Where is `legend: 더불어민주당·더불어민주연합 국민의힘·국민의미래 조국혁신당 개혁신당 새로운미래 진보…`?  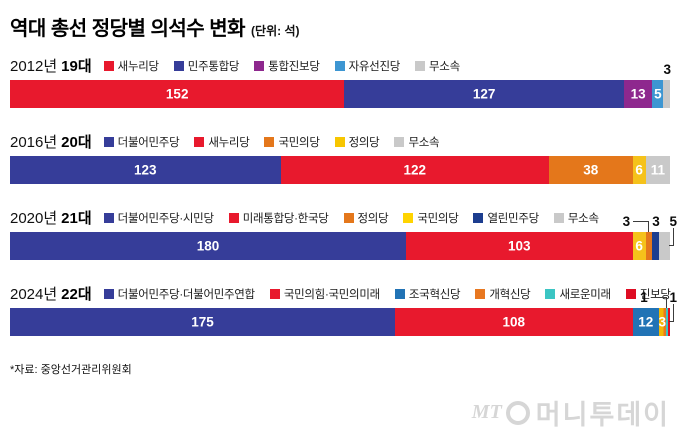 legend: 더불어민주당·더불어민주연합 국민의힘·국민의미래 조국혁신당 개혁신당 새로운미래 진보… is located at coordinates (391, 294).